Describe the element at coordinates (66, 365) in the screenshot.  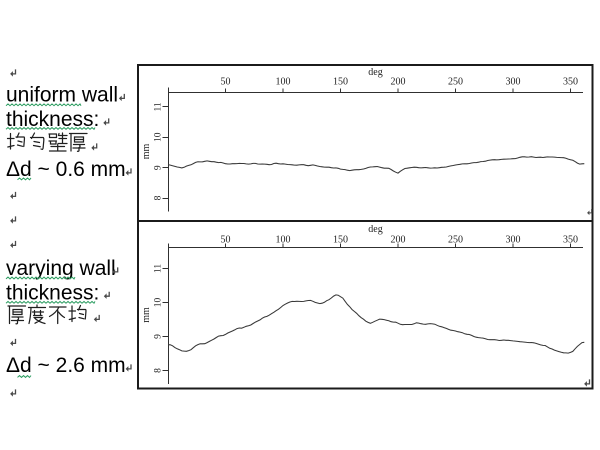
I see `svg-text: Δd ~ 2.6 mm` at that location.